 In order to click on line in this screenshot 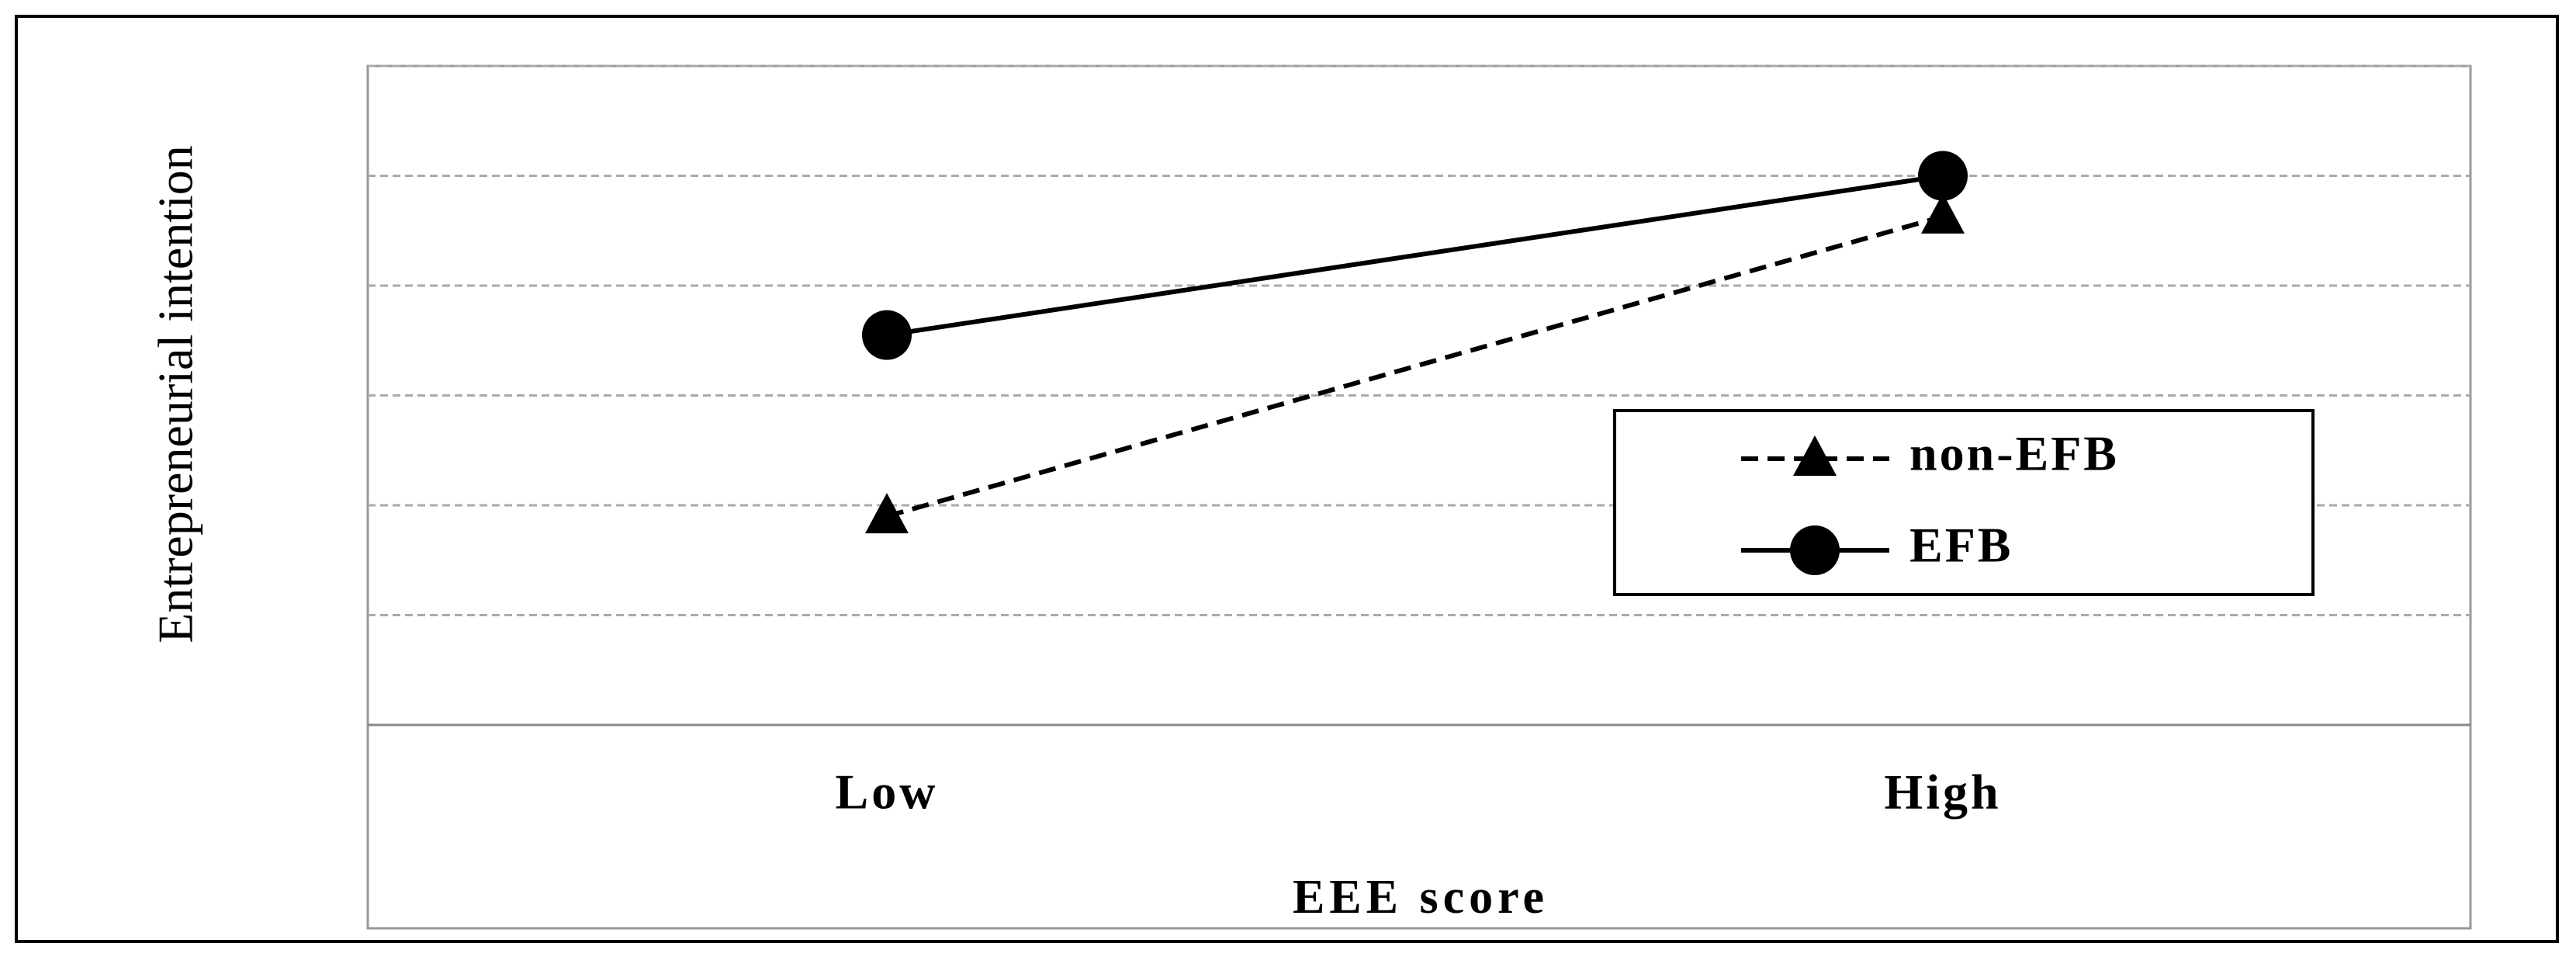, I will do `click(1415, 256)`.